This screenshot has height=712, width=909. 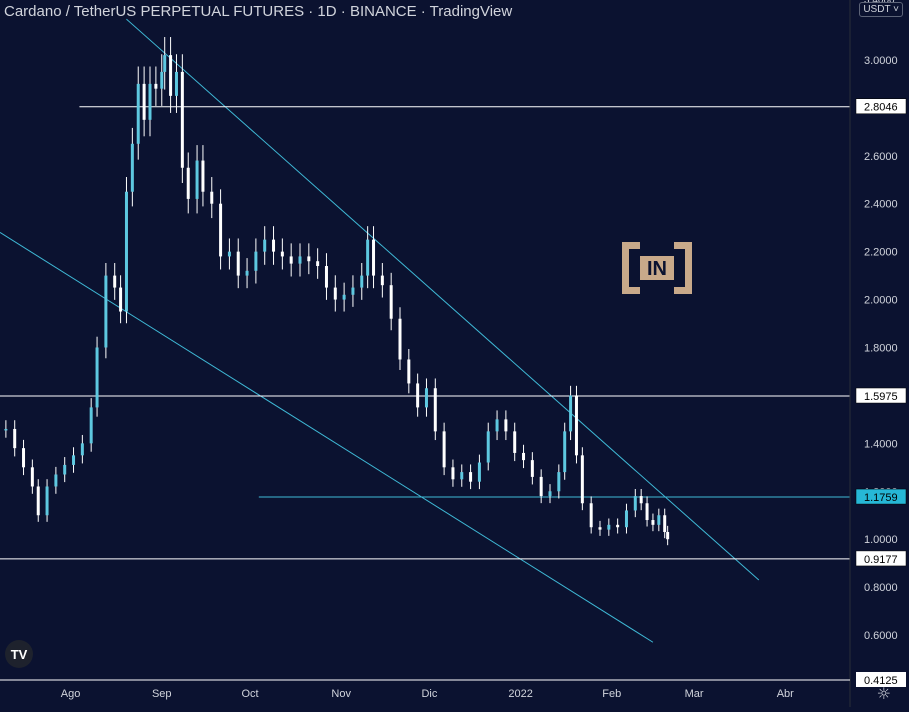 What do you see at coordinates (881, 540) in the screenshot?
I see `y-tick-label: 1.0000` at bounding box center [881, 540].